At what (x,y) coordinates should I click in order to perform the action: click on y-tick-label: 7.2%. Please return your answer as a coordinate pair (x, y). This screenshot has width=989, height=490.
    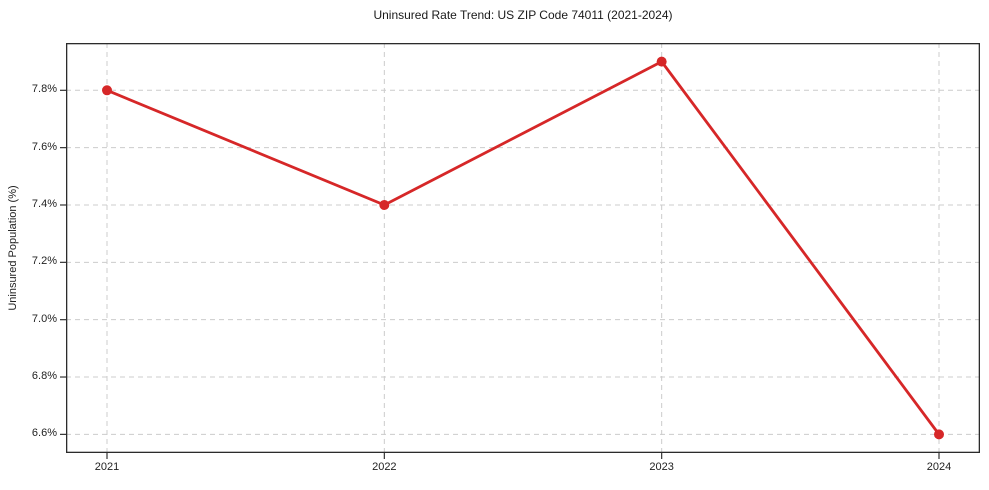
    Looking at the image, I should click on (44, 261).